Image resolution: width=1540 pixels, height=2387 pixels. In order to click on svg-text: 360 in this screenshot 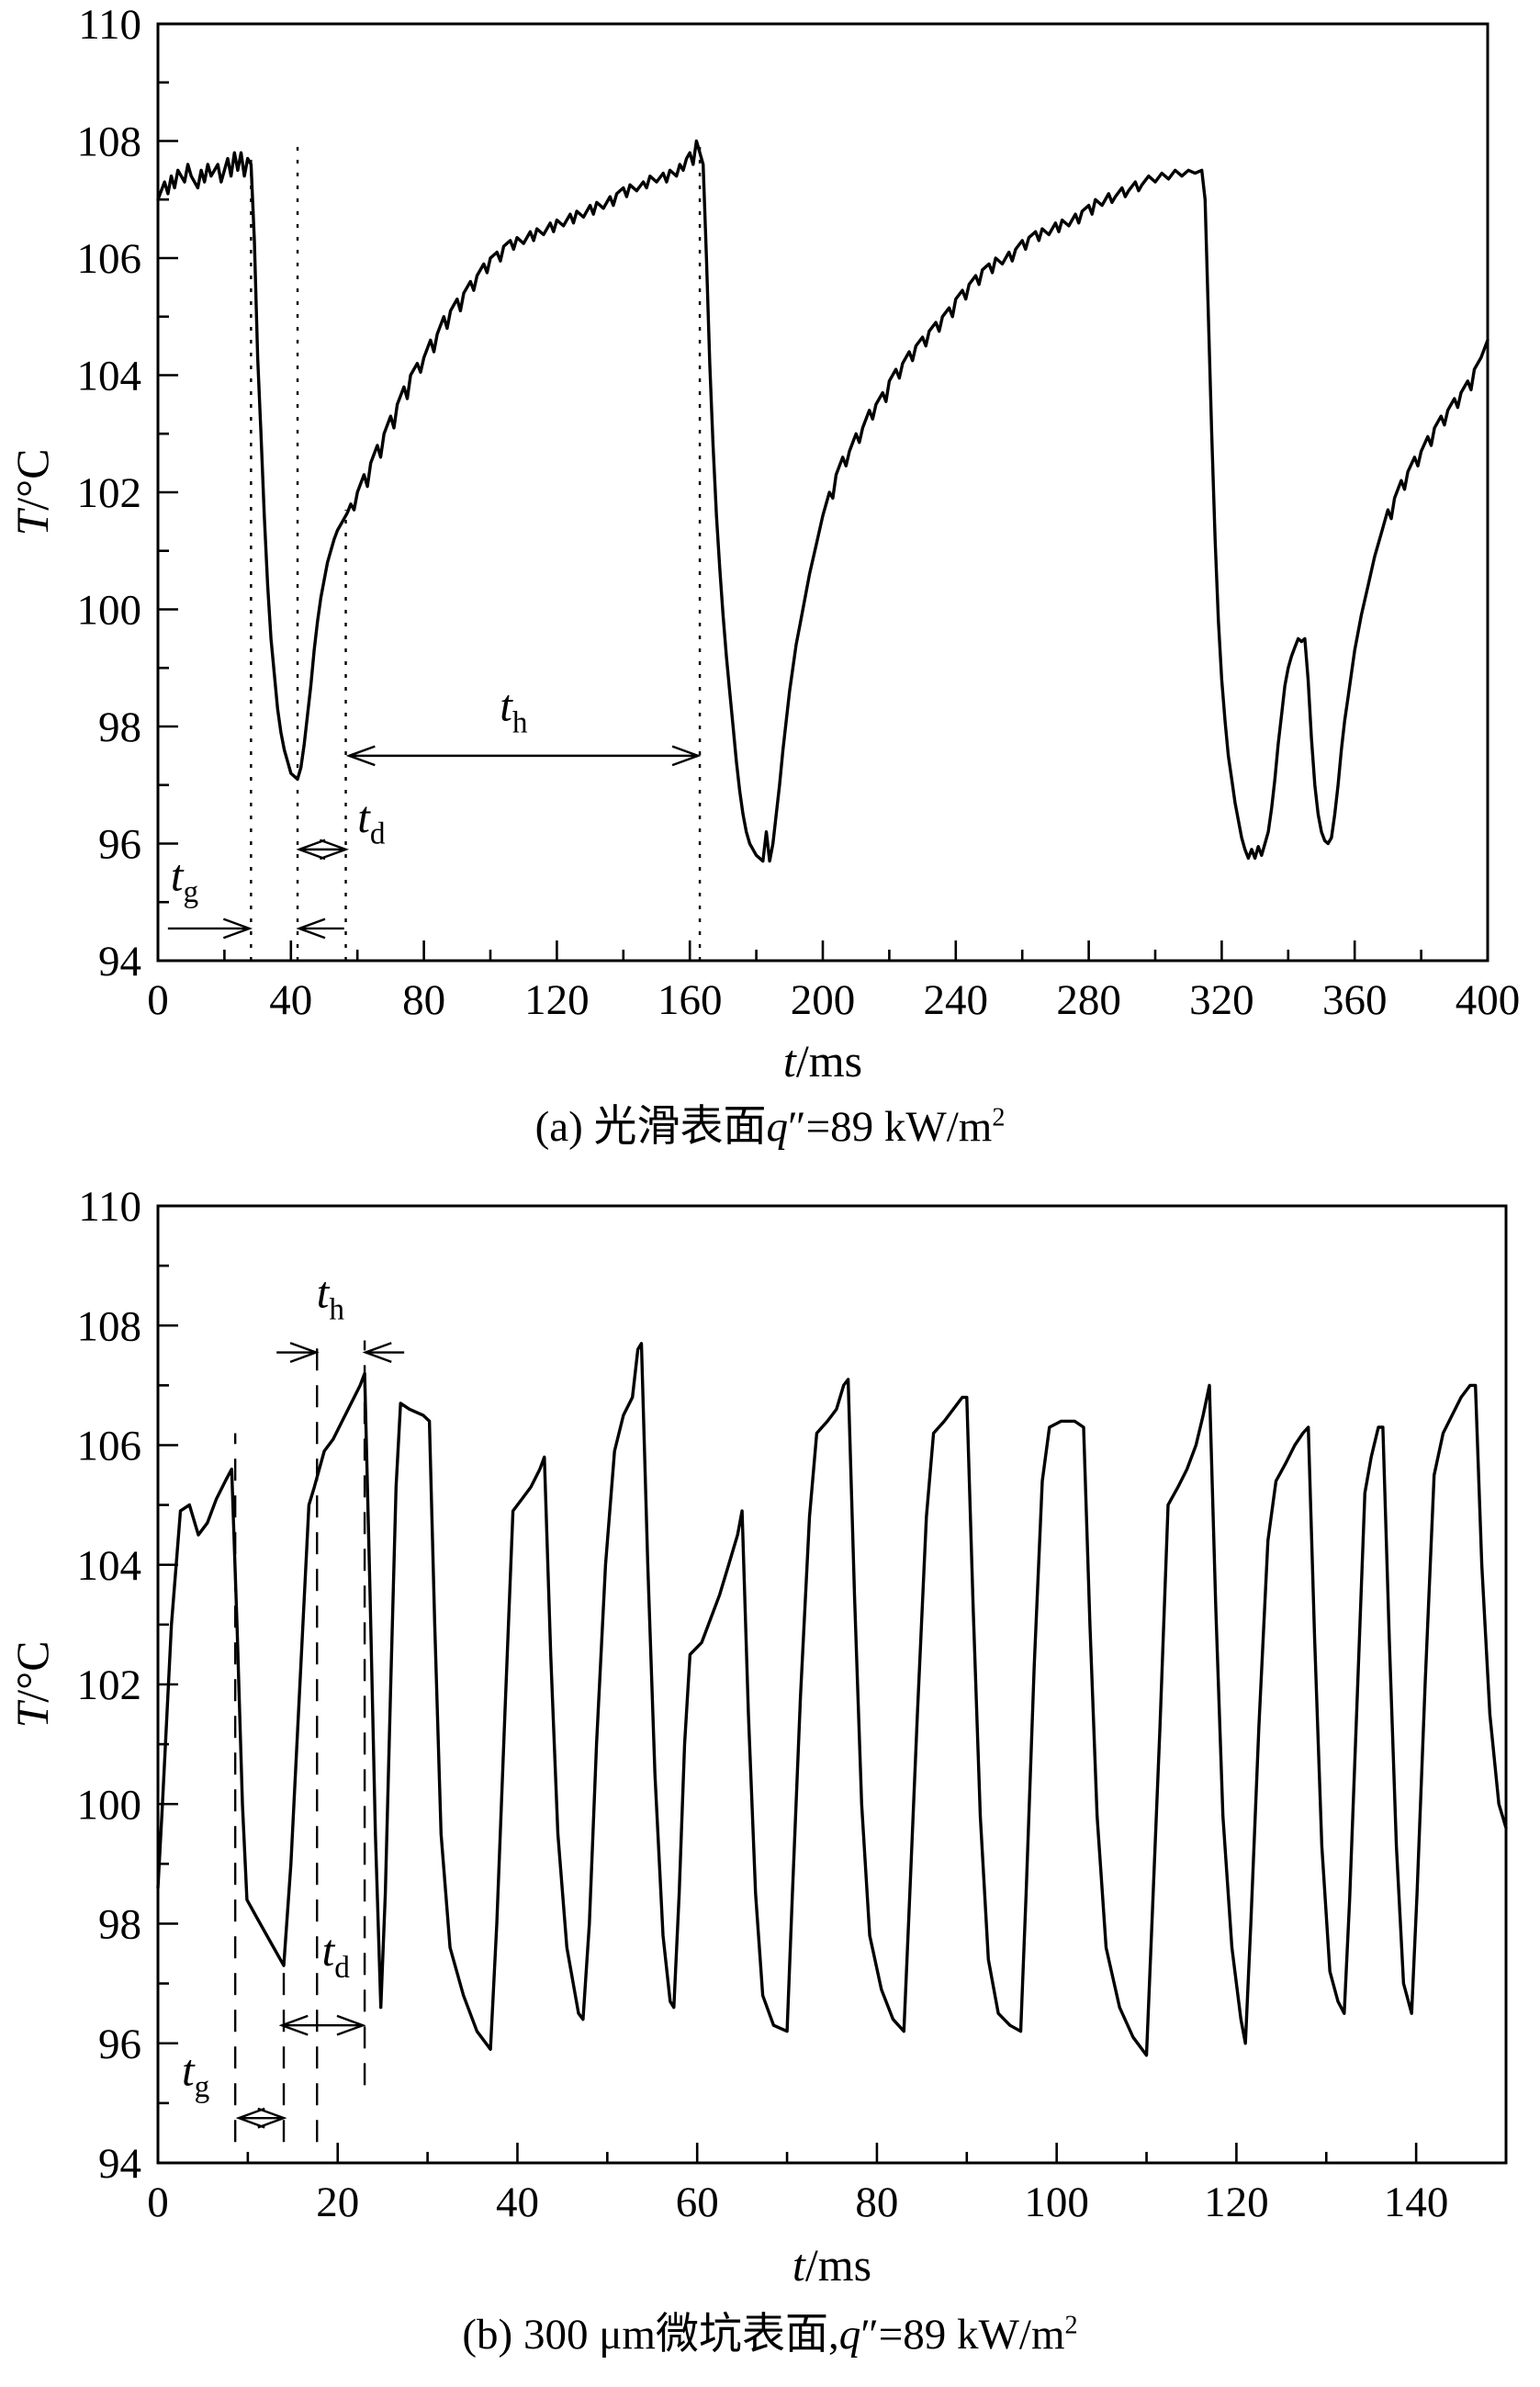, I will do `click(1355, 1000)`.